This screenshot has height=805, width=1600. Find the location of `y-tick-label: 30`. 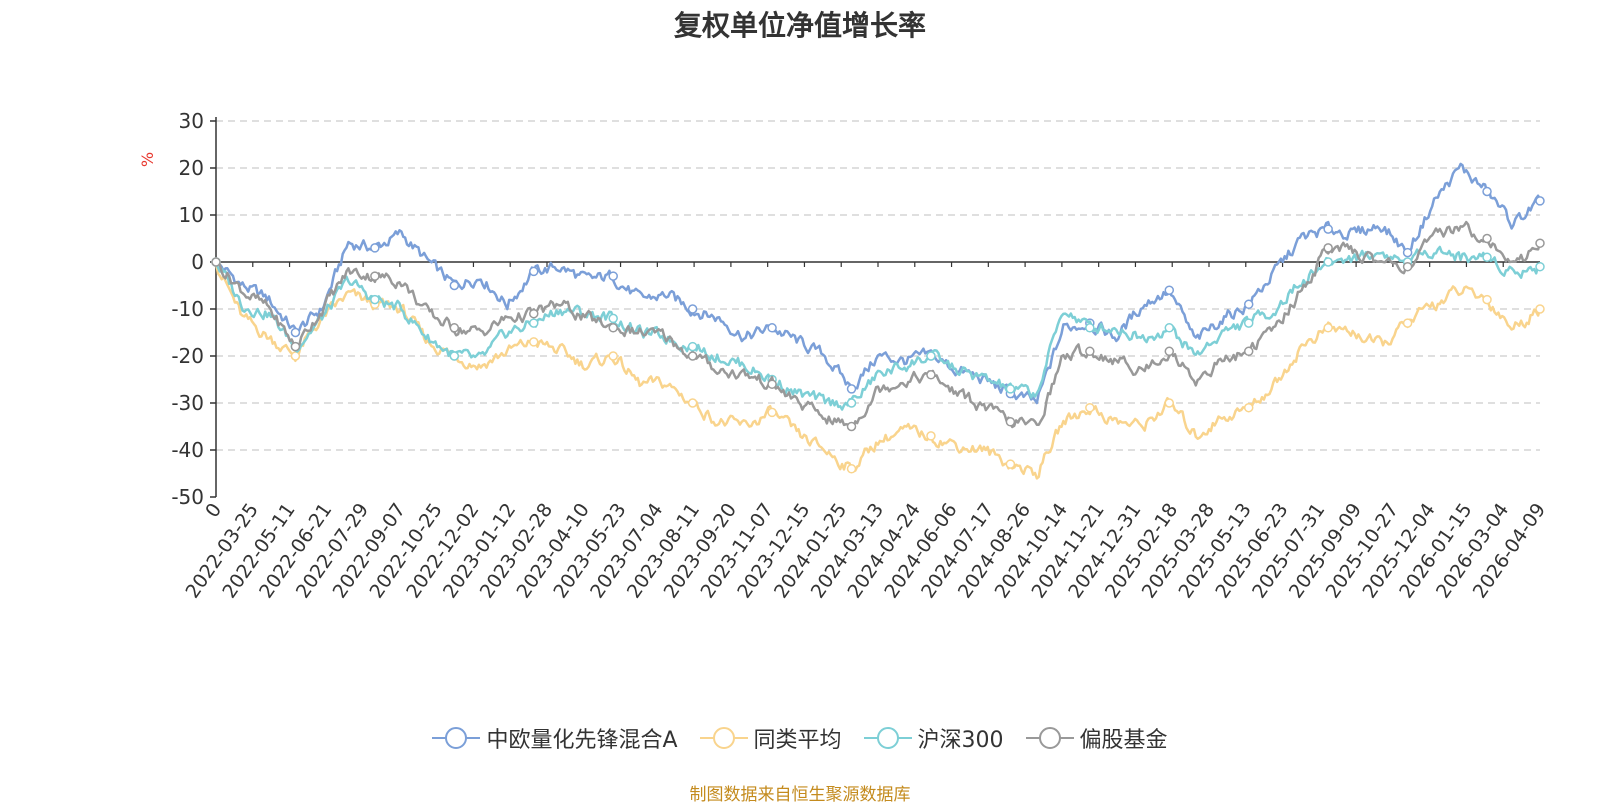

y-tick-label: 30 is located at coordinates (191, 121).